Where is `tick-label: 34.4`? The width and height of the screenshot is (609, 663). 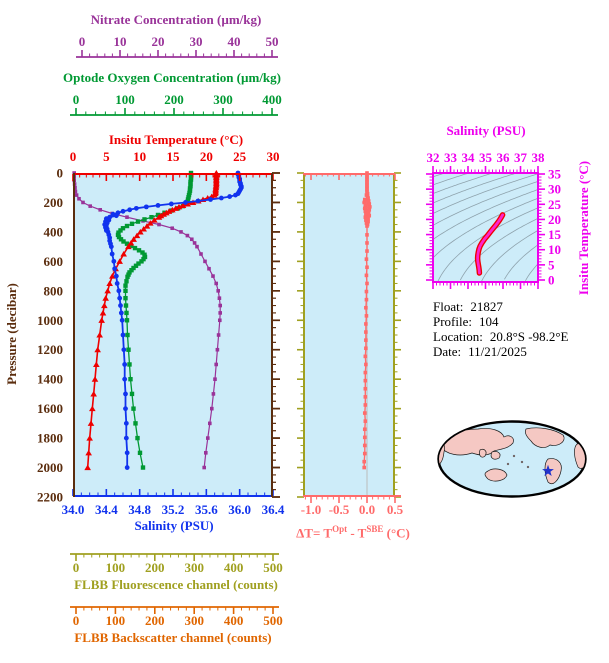 tick-label: 34.4 is located at coordinates (106, 509).